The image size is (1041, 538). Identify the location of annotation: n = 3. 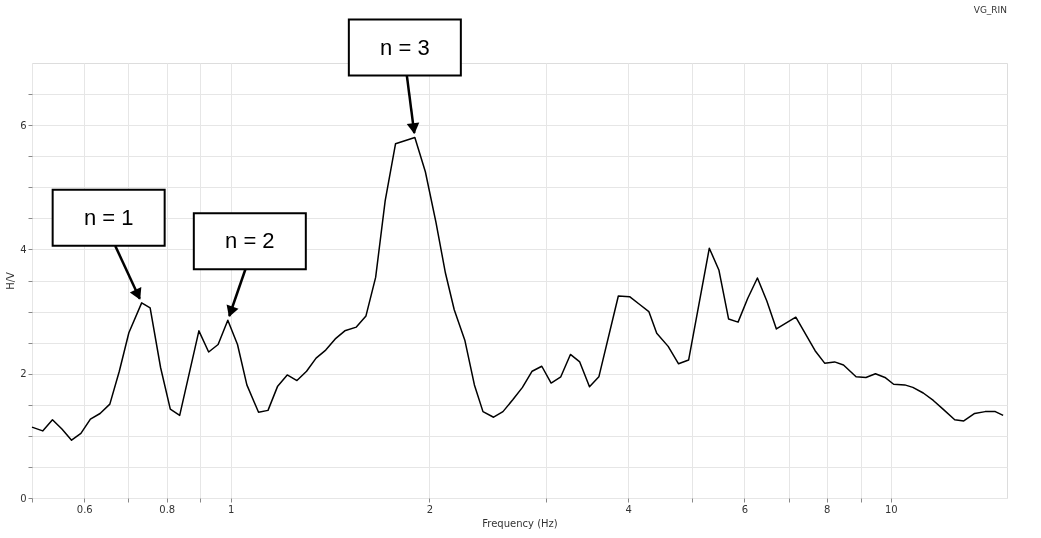
(405, 47).